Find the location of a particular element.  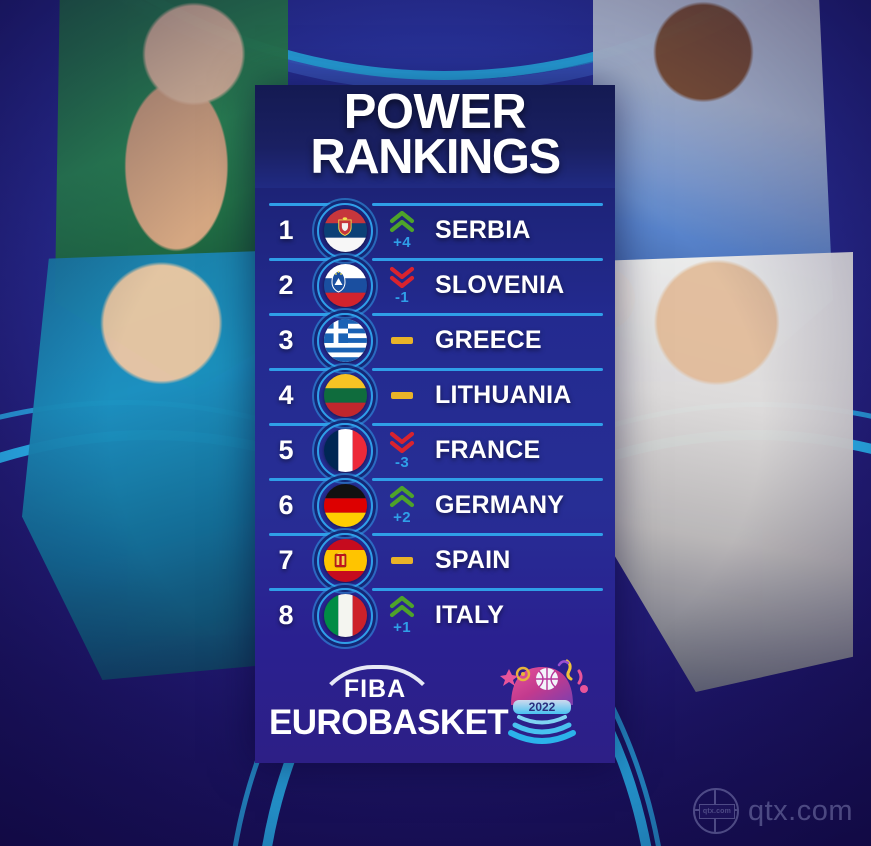

panel-header: VOLUME 3 POWER RANKINGS is located at coordinates (435, 136).